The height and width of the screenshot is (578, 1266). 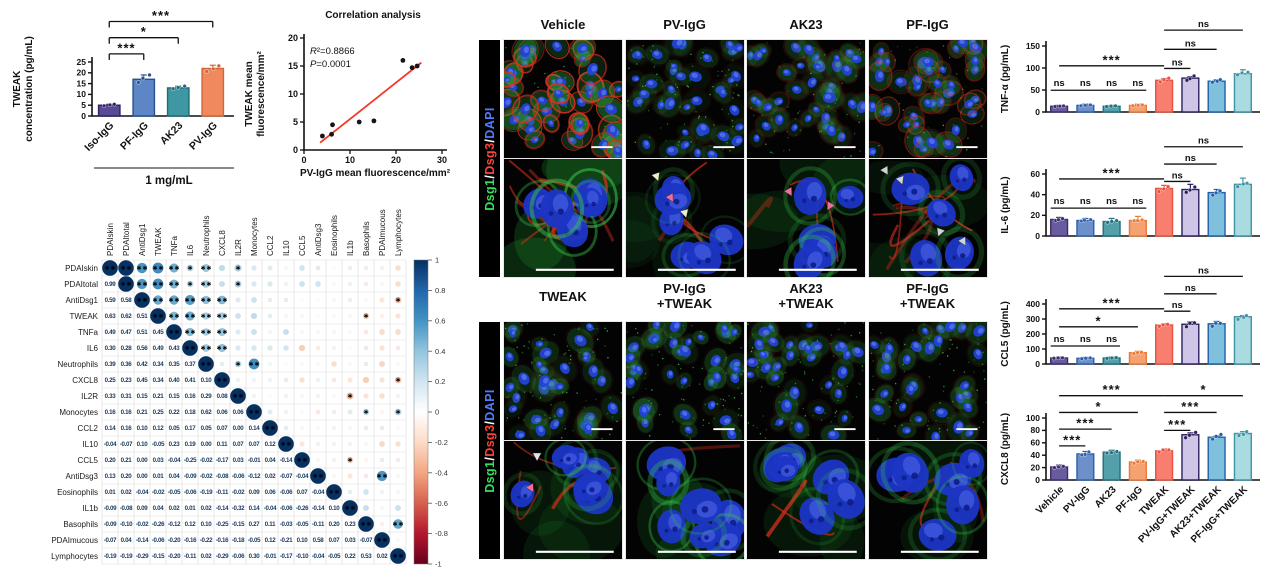 What do you see at coordinates (895, 225) in the screenshot?
I see `membrane-strand` at bounding box center [895, 225].